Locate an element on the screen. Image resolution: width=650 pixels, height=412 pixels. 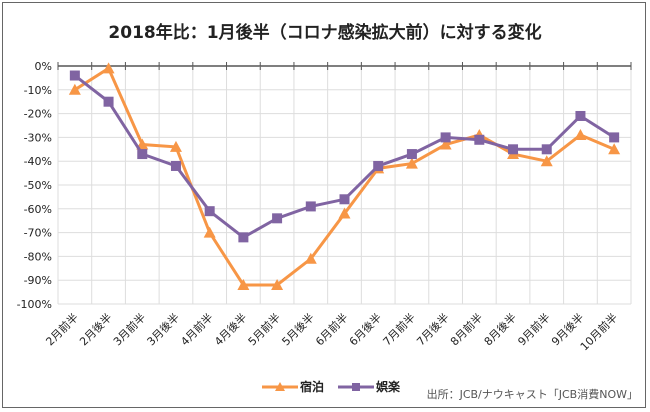
y-tick-label: -20% is located at coordinates (38, 114).